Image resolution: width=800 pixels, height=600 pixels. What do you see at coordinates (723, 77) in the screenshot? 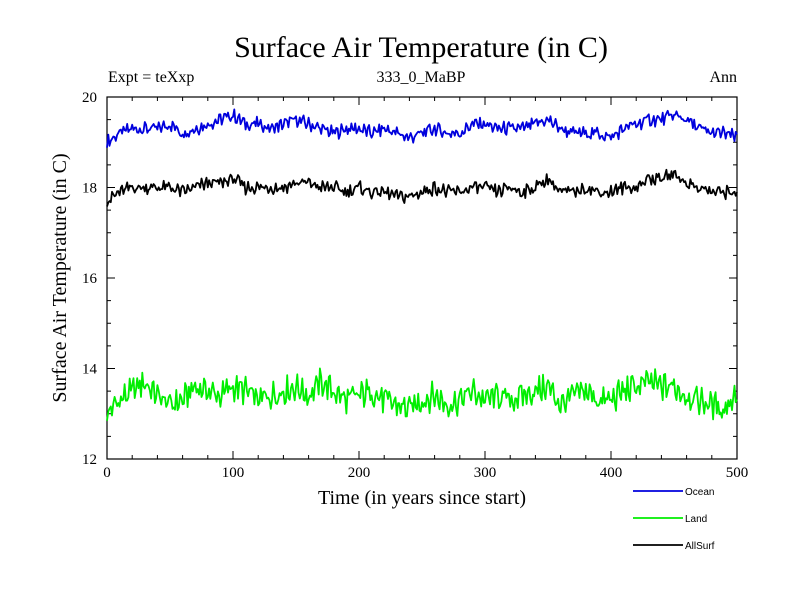
I see `season-label: Ann` at bounding box center [723, 77].